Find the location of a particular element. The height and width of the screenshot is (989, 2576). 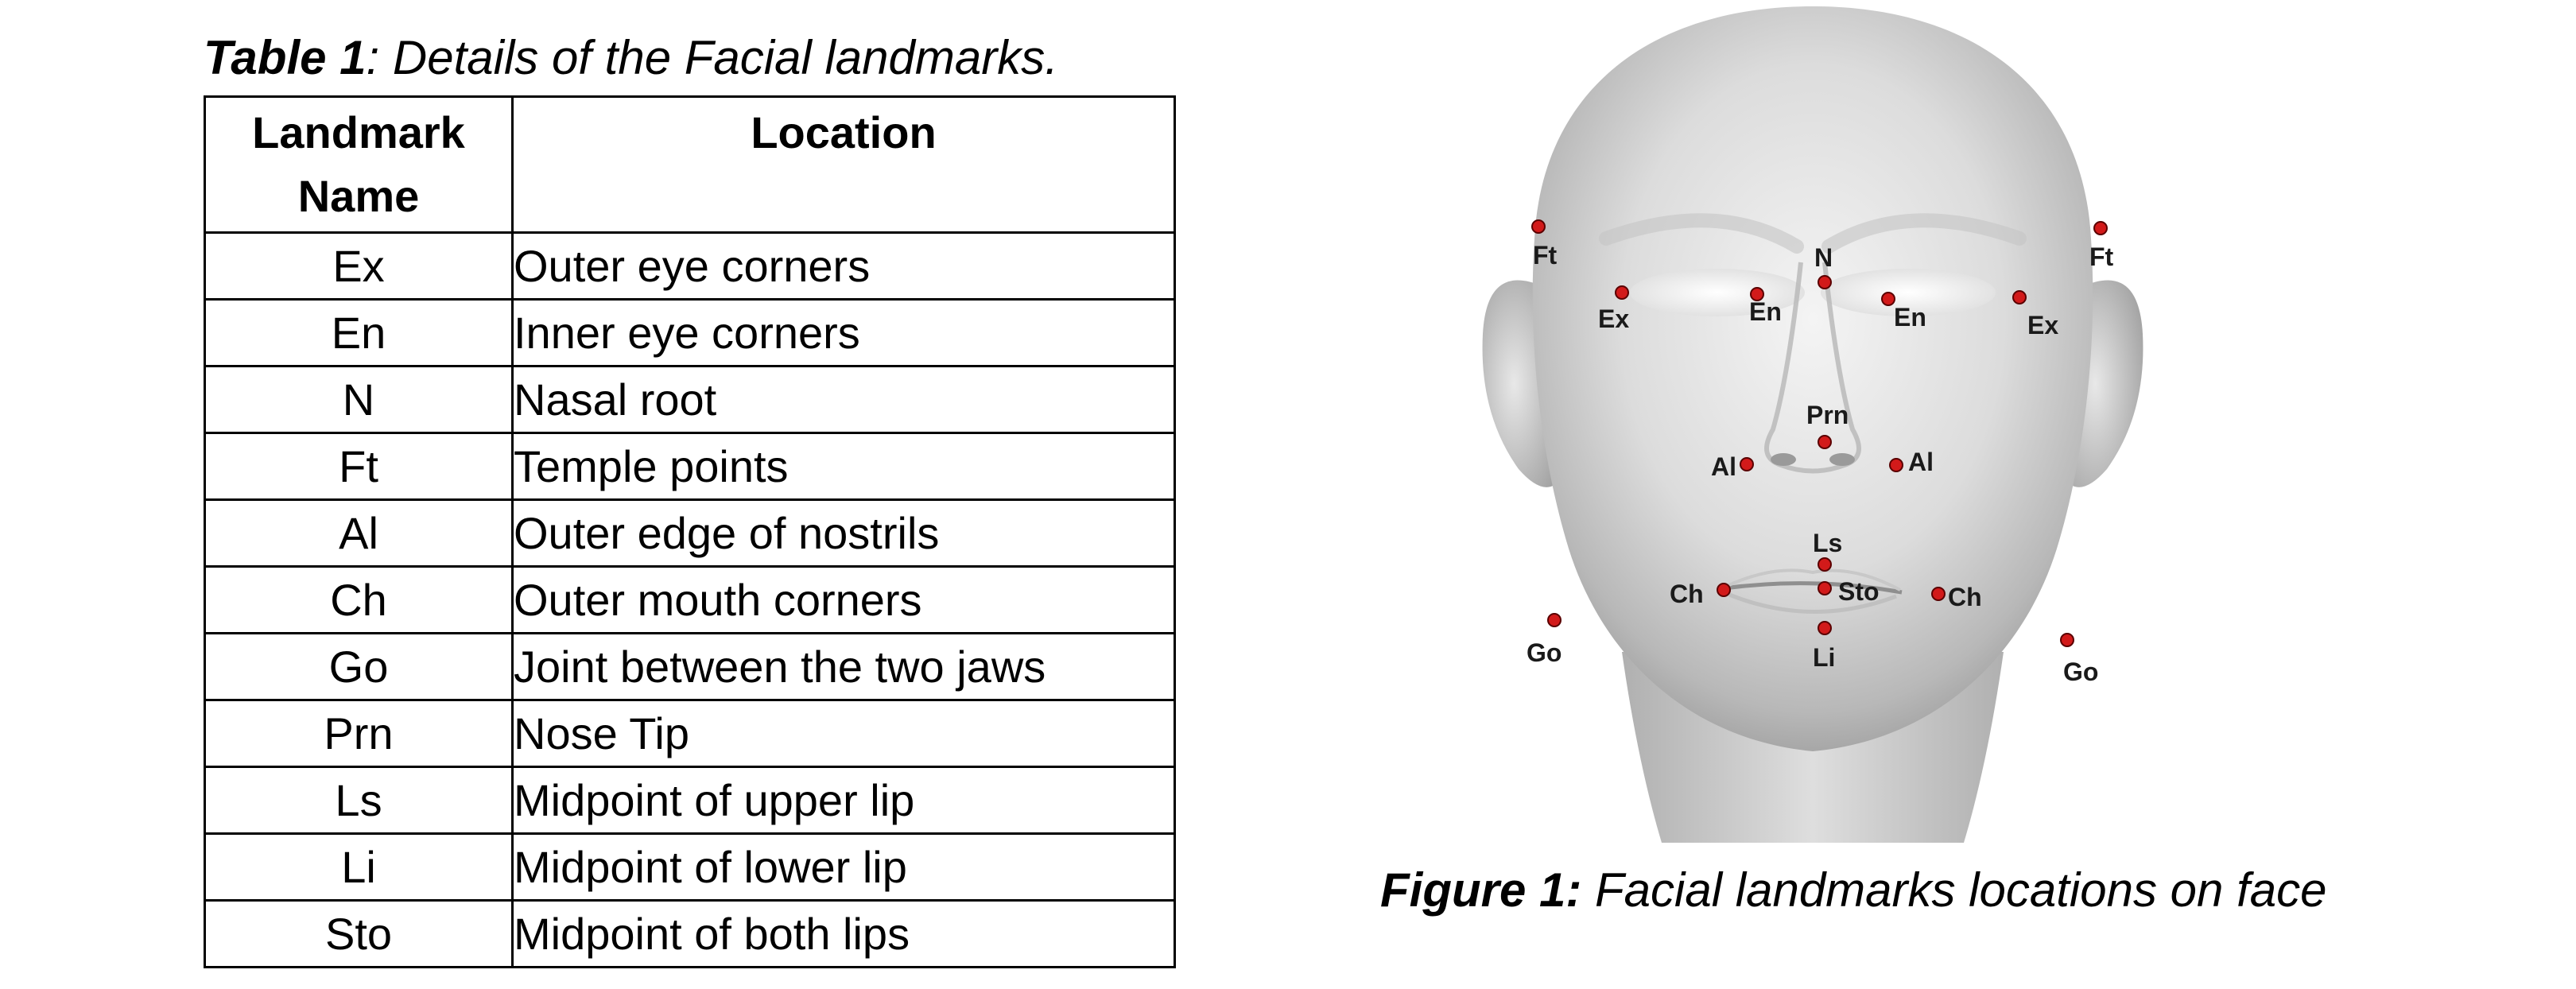

landmark-label-en-left: En is located at coordinates (1765, 311).